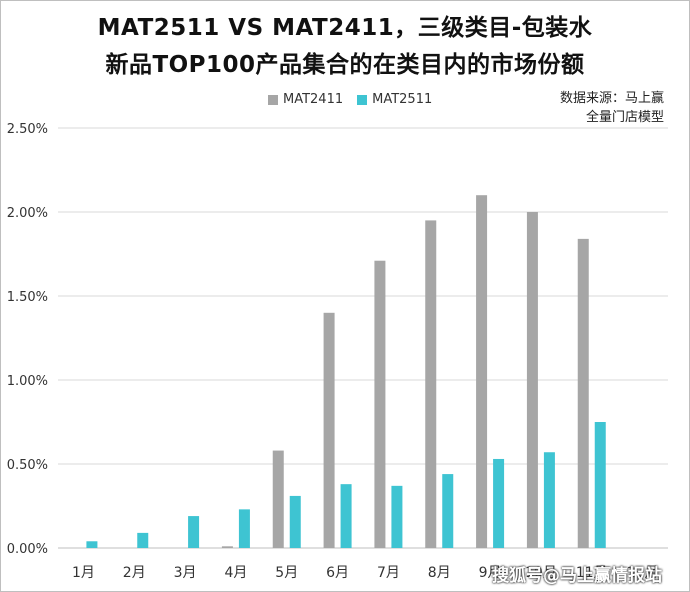 This screenshot has height=592, width=690. Describe the element at coordinates (134, 573) in the screenshot. I see `x-tick-label: 2月` at that location.